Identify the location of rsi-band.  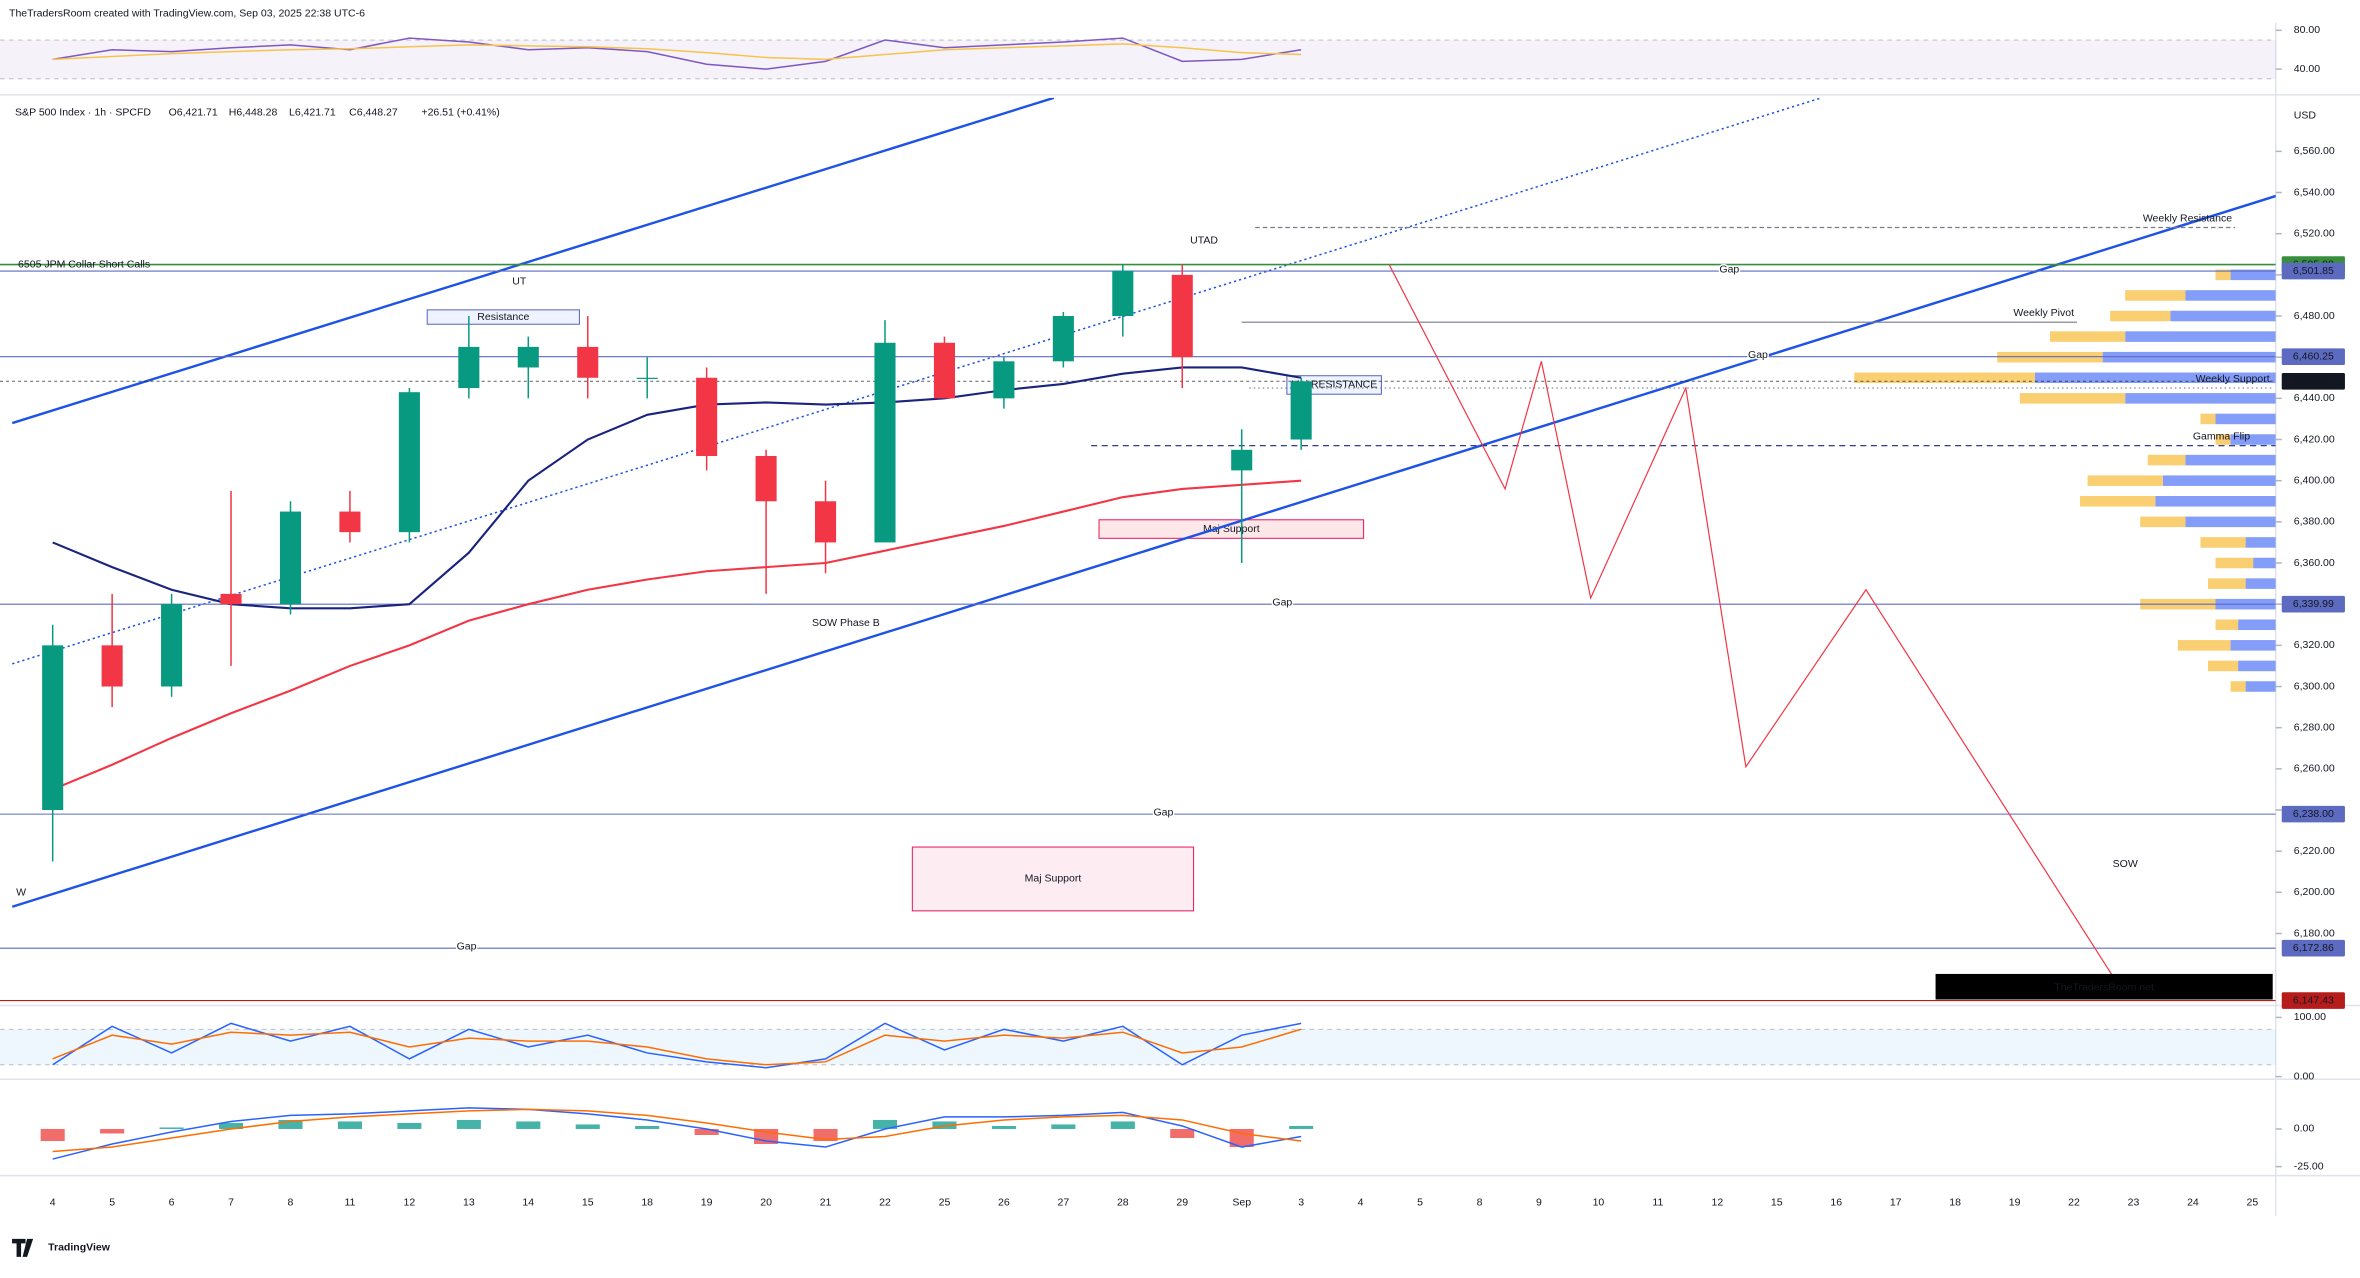
(1138, 59).